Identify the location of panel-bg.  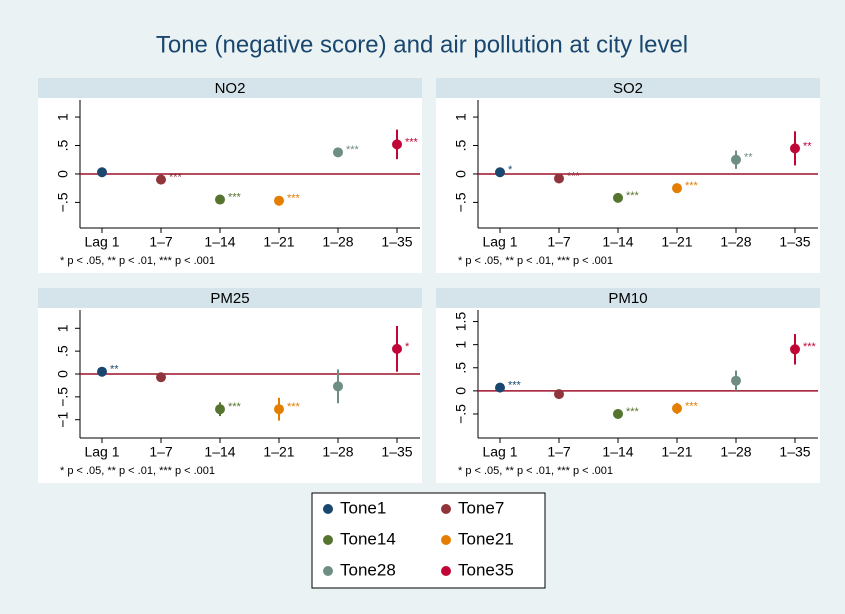
(230, 385).